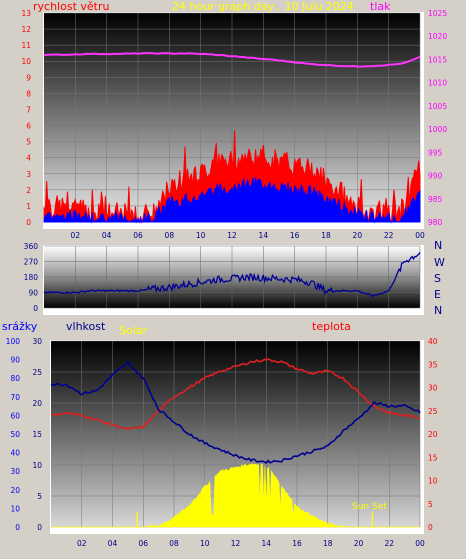 This screenshot has height=559, width=466. What do you see at coordinates (232, 60) in the screenshot?
I see `pressure-series` at bounding box center [232, 60].